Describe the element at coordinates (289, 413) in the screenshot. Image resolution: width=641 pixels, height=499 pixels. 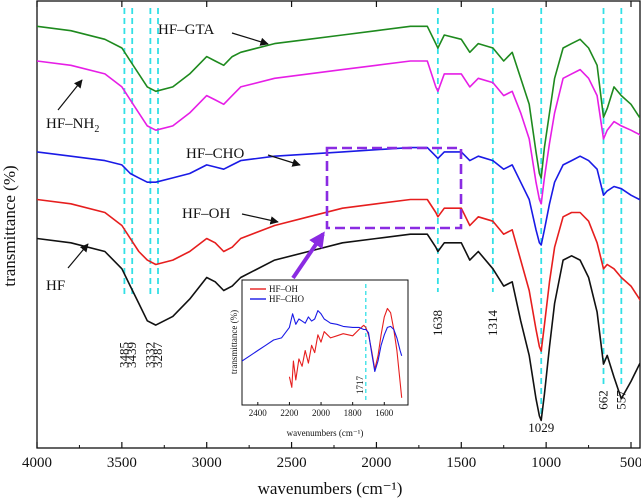
I see `inset-x-tick-label-2200: 2200` at that location.